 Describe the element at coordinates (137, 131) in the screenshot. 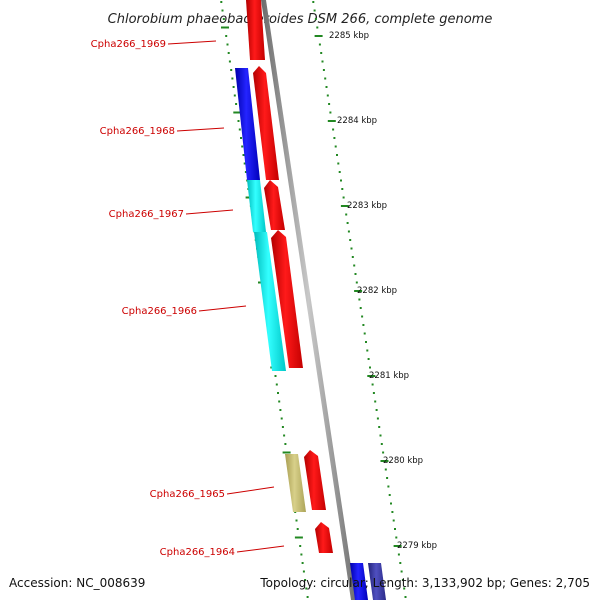

I see `gene-label: Cpha266_1968` at that location.